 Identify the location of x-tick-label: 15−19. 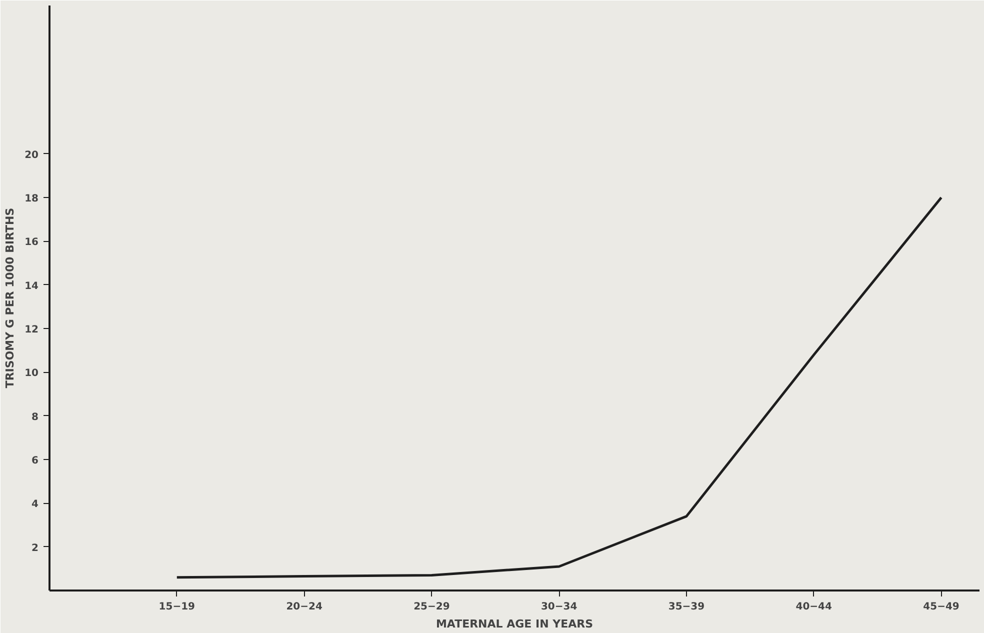
(177, 607).